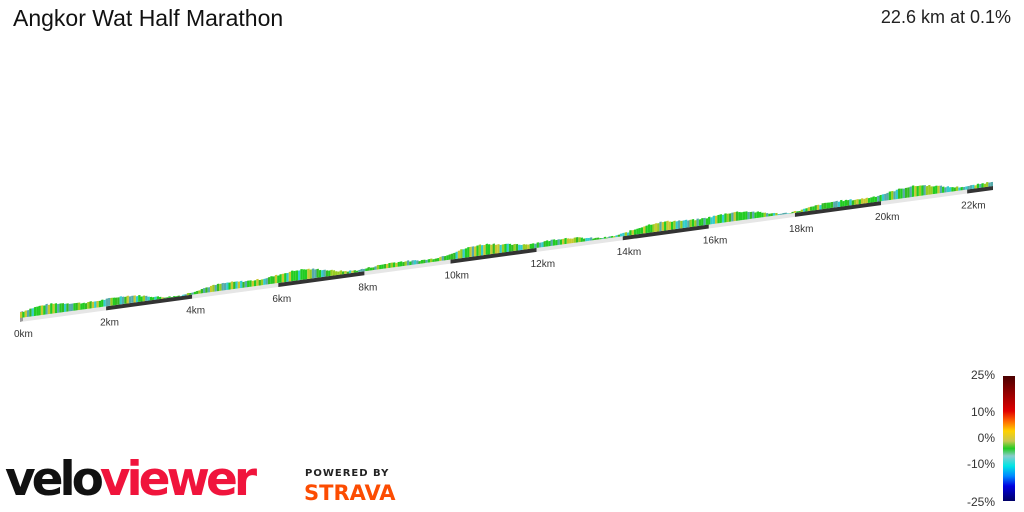 Image resolution: width=1024 pixels, height=512 pixels. Describe the element at coordinates (347, 473) in the screenshot. I see `powered-by-label: POWERED BY` at that location.